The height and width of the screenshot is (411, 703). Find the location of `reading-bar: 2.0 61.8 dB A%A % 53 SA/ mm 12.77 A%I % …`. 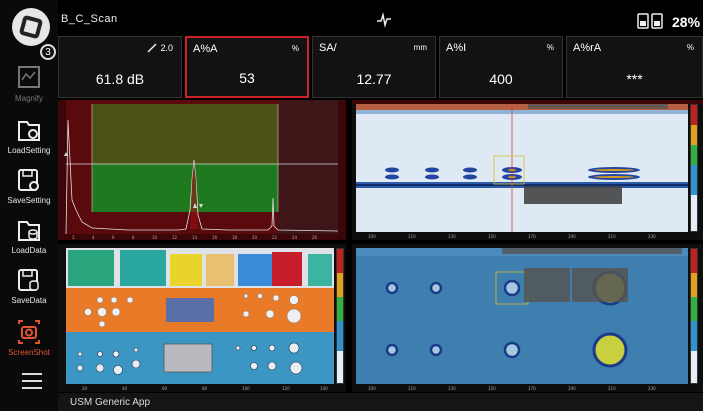

reading-bar: 2.0 61.8 dB A%A % 53 SA/ mm 12.77 A%I % … is located at coordinates (380, 67).